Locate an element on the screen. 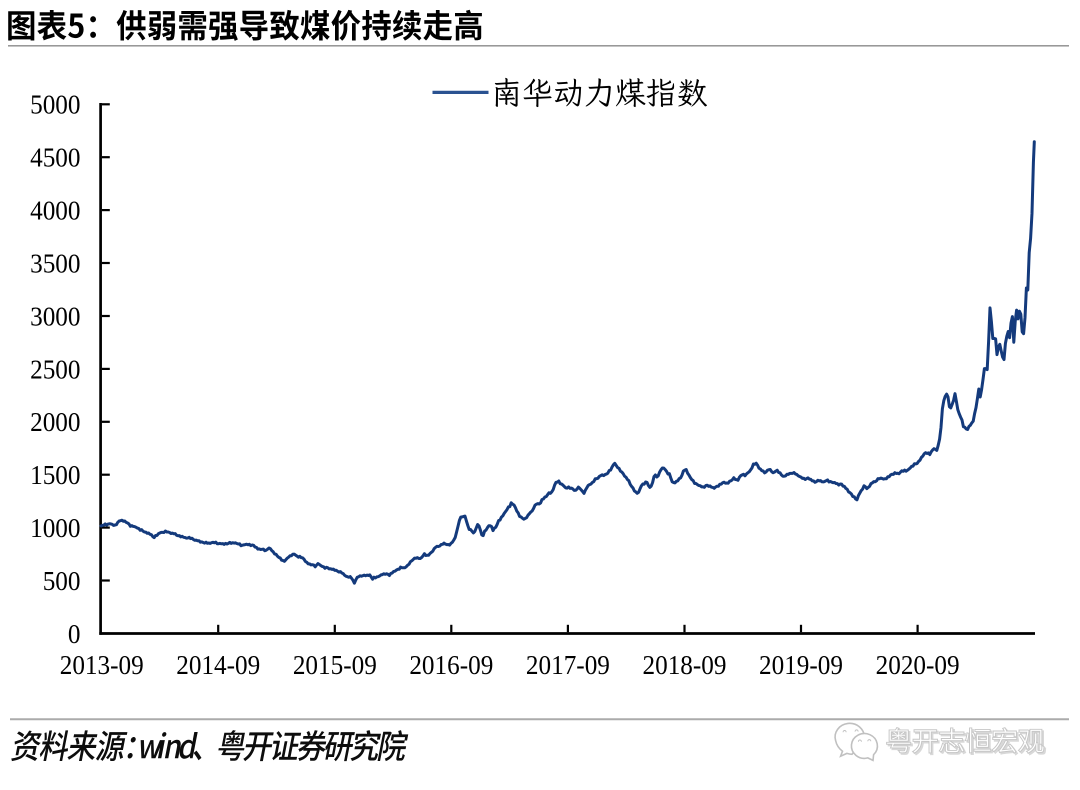 This screenshot has height=790, width=1080. svg-text: 2015-09 is located at coordinates (335, 665).